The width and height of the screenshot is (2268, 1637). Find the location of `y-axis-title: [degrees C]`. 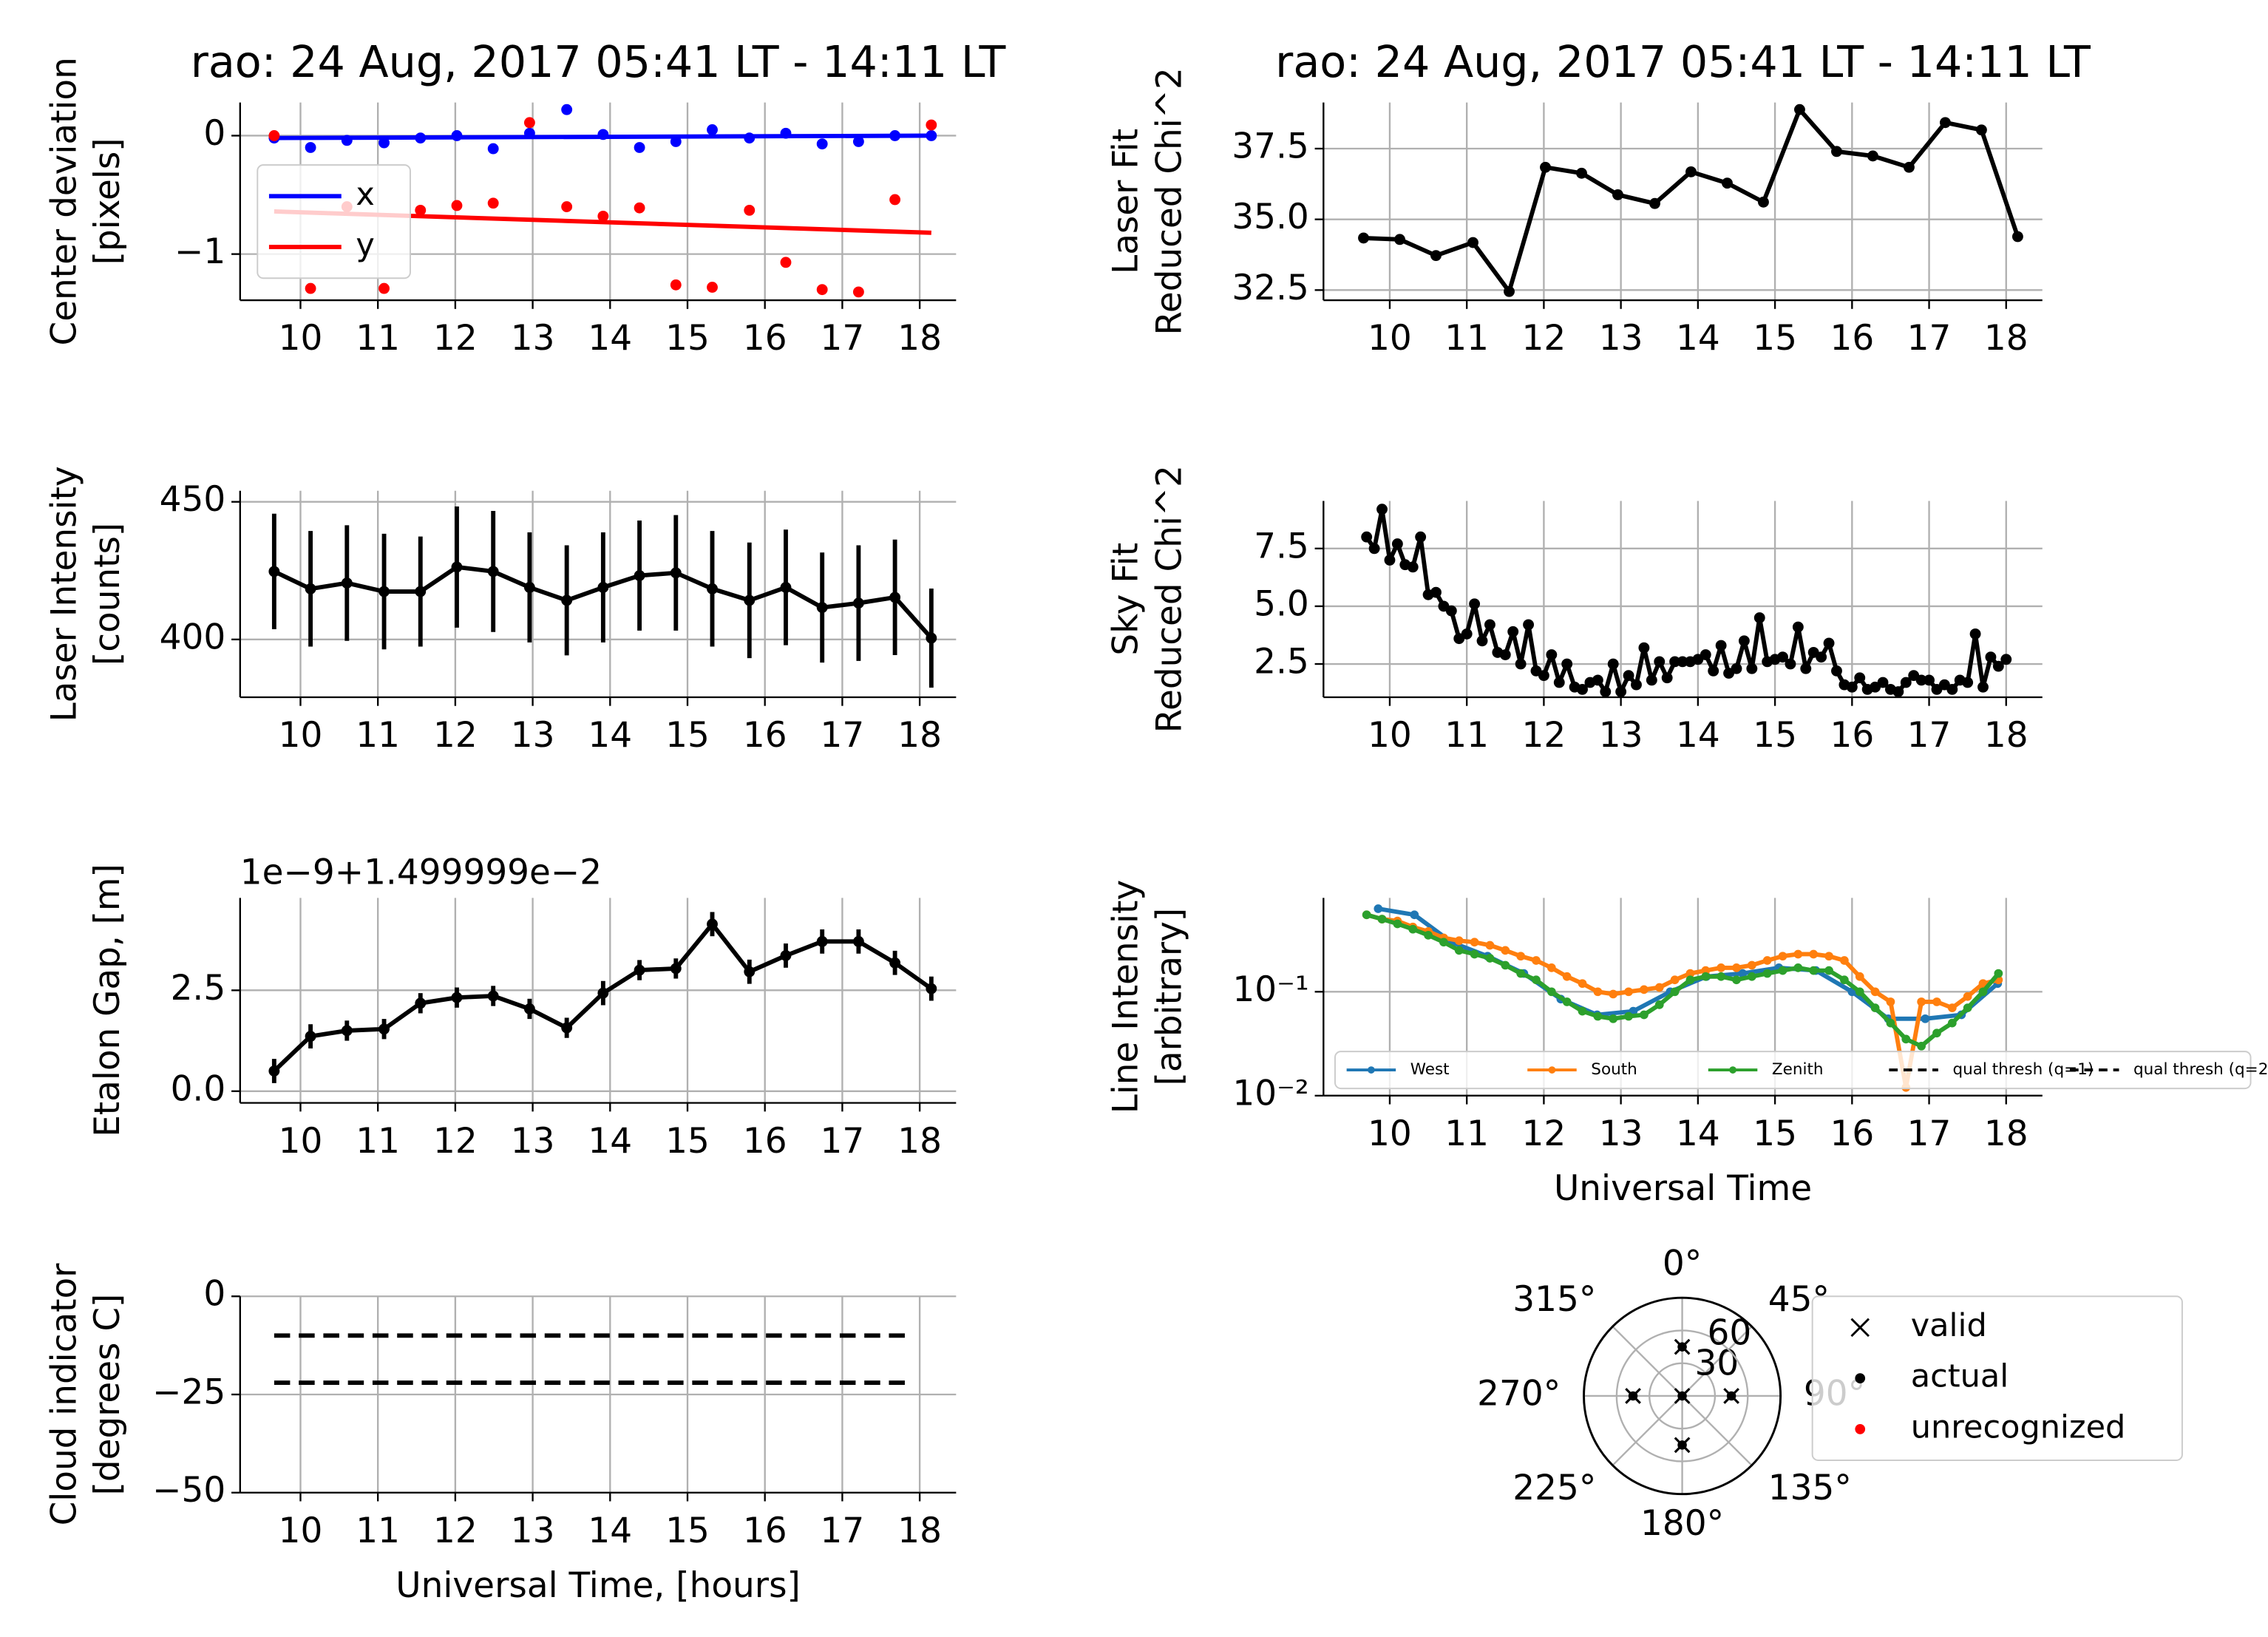

y-axis-title: [degrees C] is located at coordinates (107, 1395).